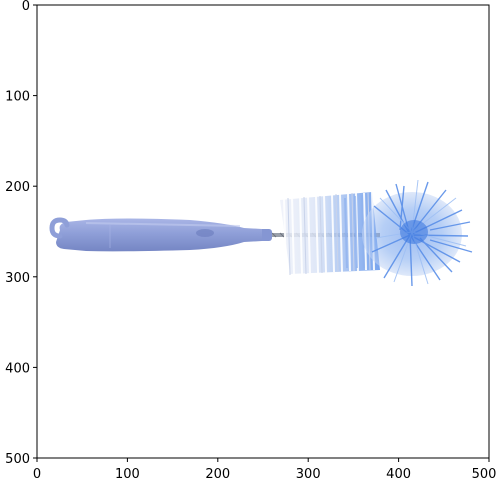 The height and width of the screenshot is (482, 502). I want to click on y-tick-label: 100, so click(17, 97).